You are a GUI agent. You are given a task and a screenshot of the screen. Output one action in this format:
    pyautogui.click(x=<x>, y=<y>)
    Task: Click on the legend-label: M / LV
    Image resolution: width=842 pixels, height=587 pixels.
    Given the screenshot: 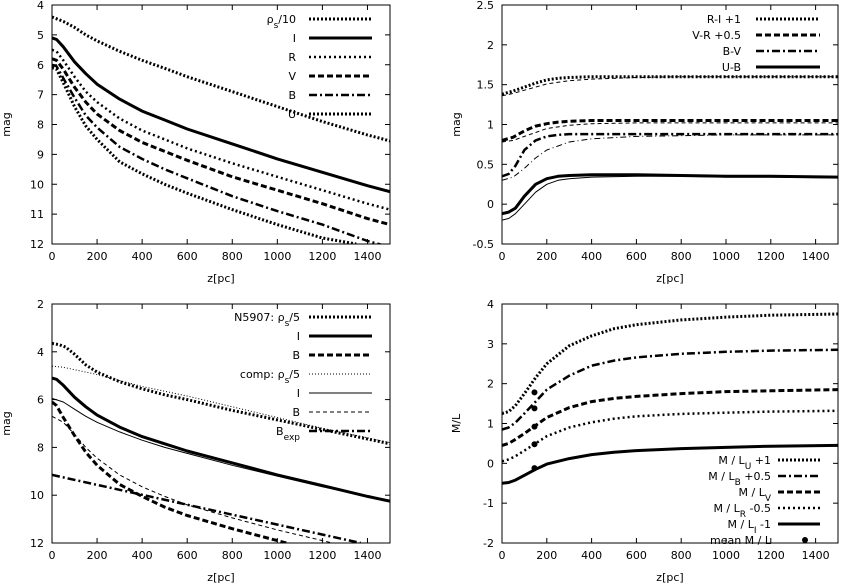 What is the action you would take?
    pyautogui.click(x=755, y=495)
    